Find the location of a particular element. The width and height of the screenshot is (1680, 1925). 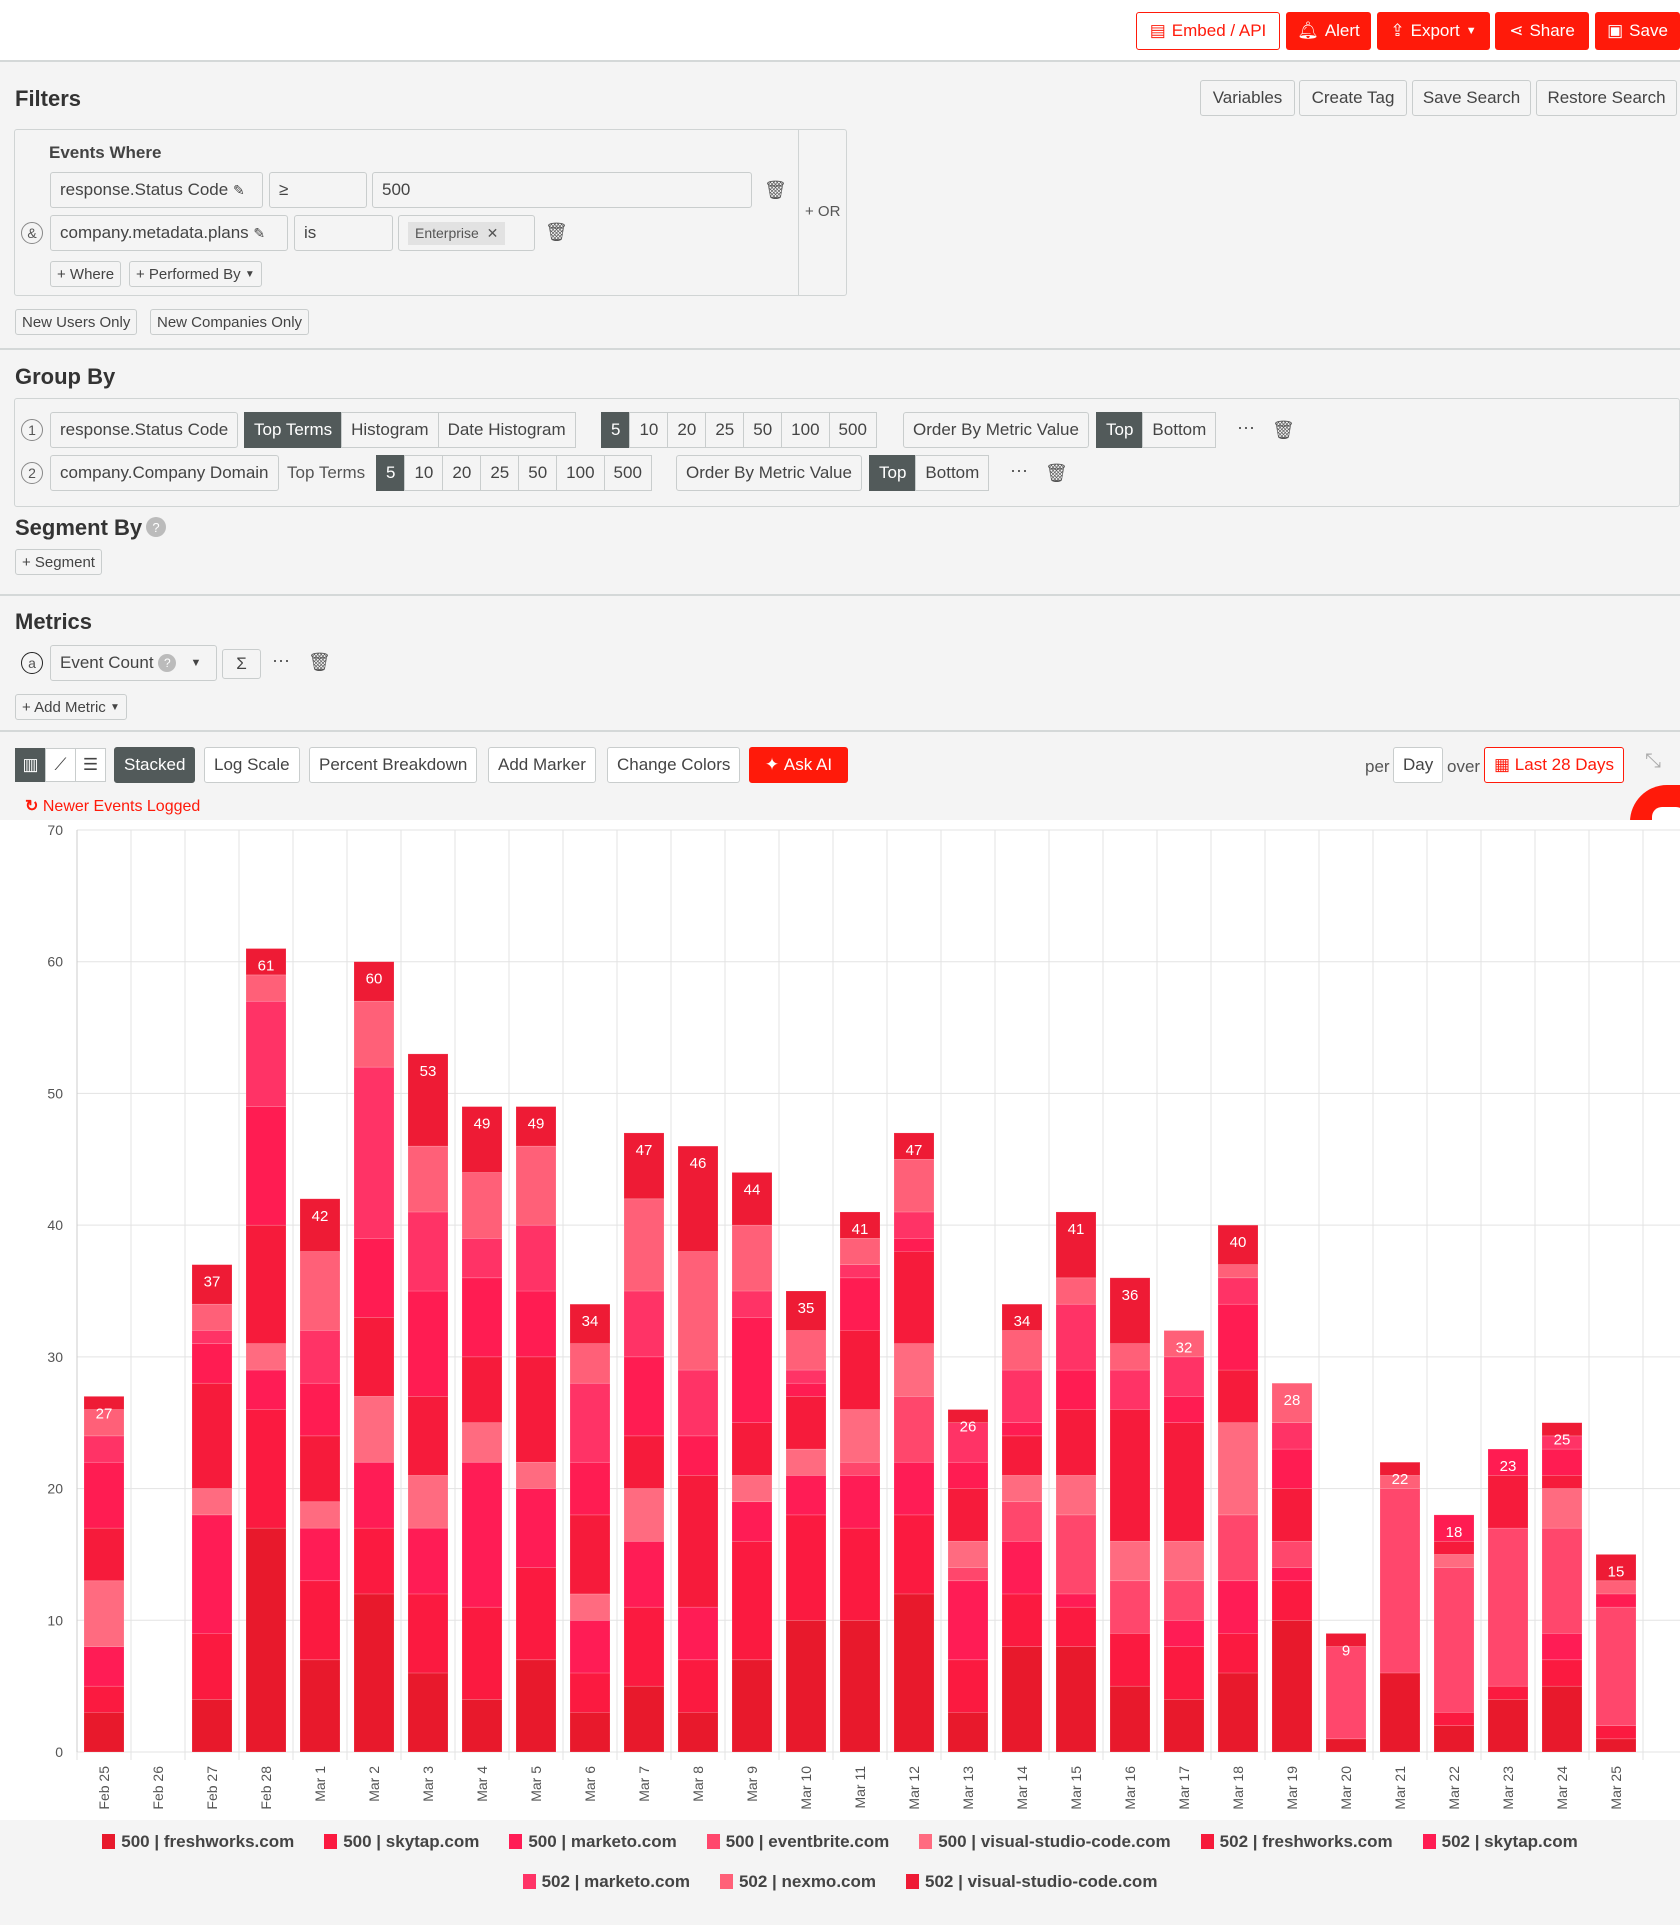

legend-item: 500 | freshworks.com is located at coordinates (198, 1842).